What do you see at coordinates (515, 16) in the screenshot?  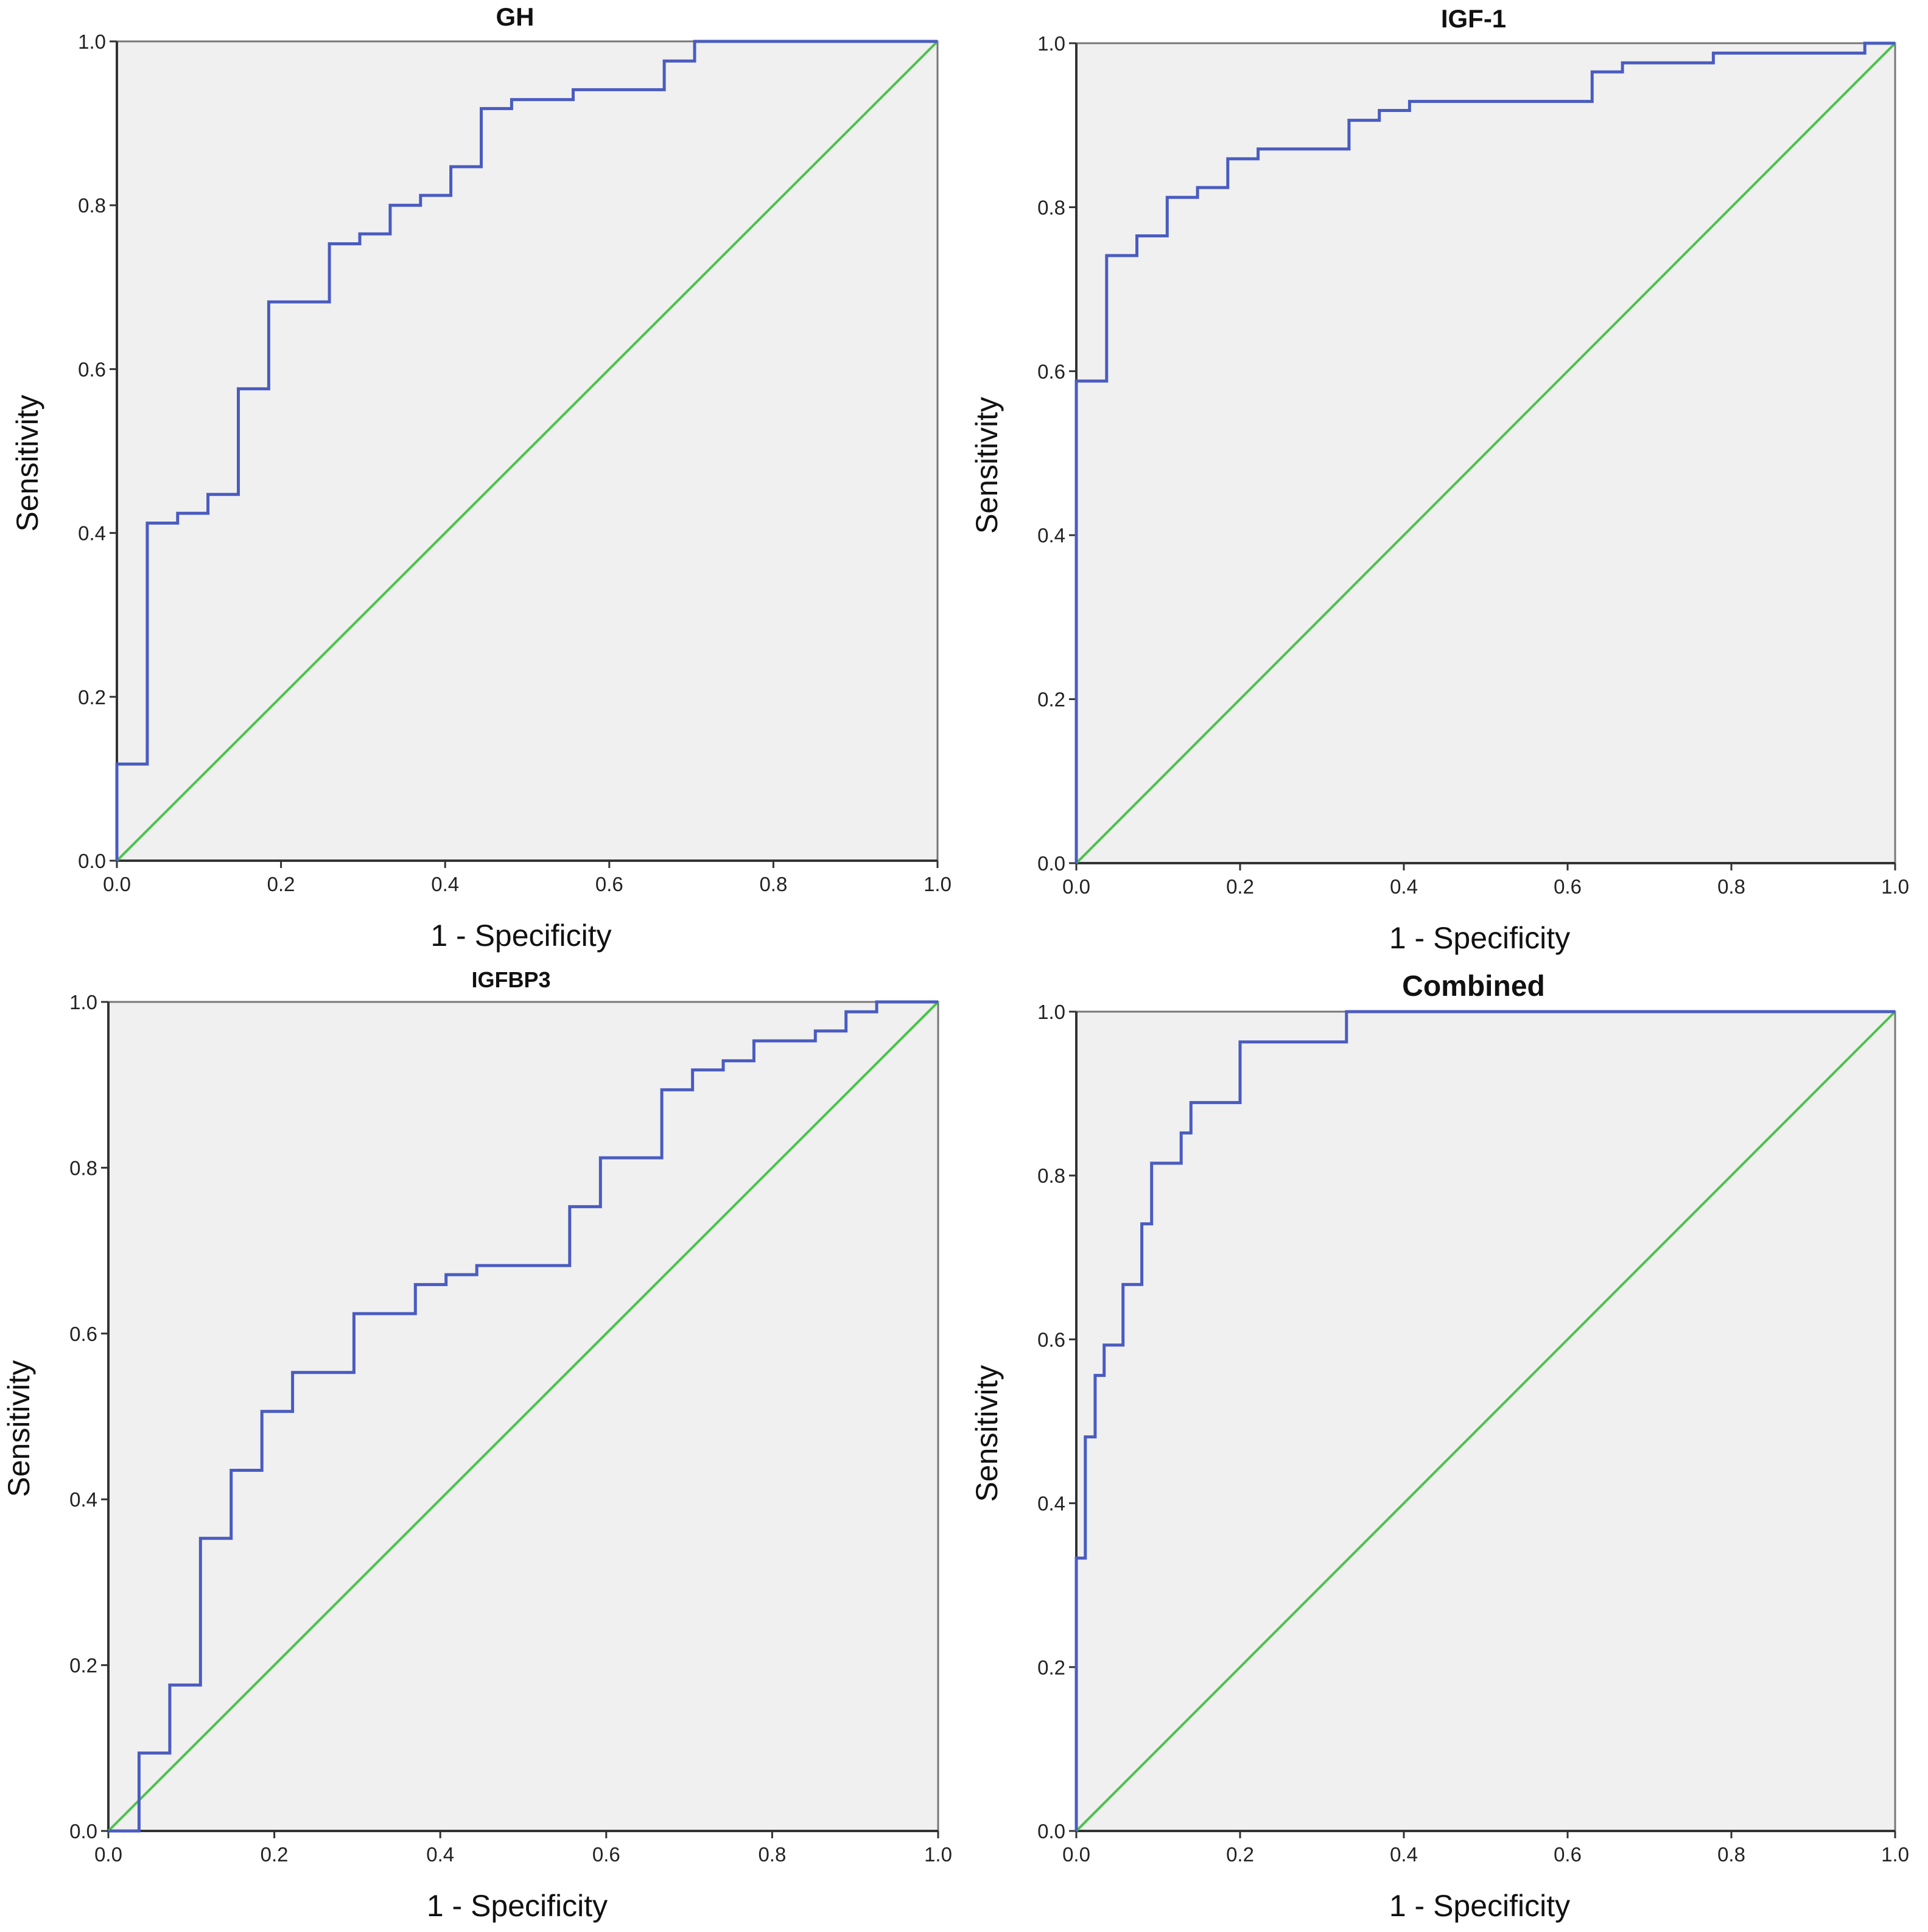 I see `chart-title: GH` at bounding box center [515, 16].